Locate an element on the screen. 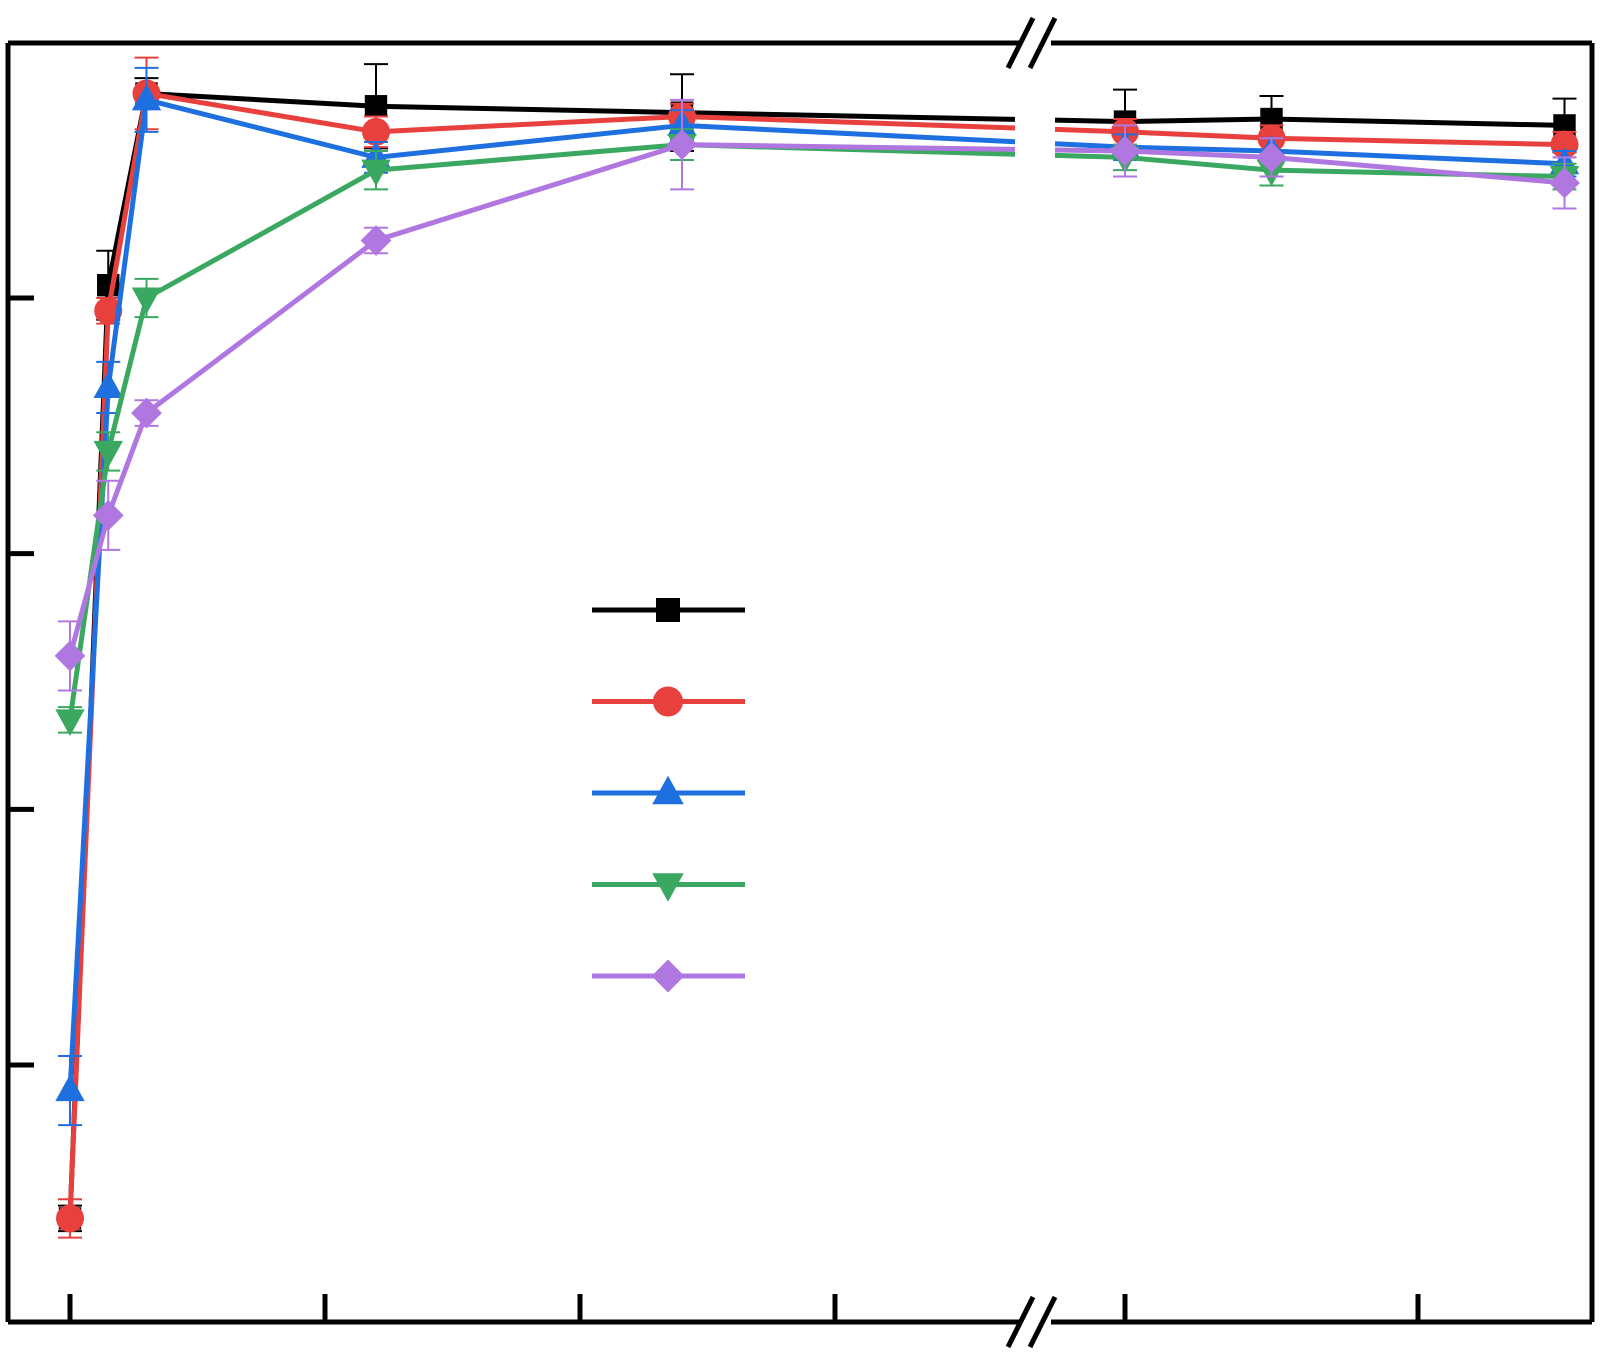 This screenshot has height=1352, width=1600. legend-item-circle is located at coordinates (668, 701).